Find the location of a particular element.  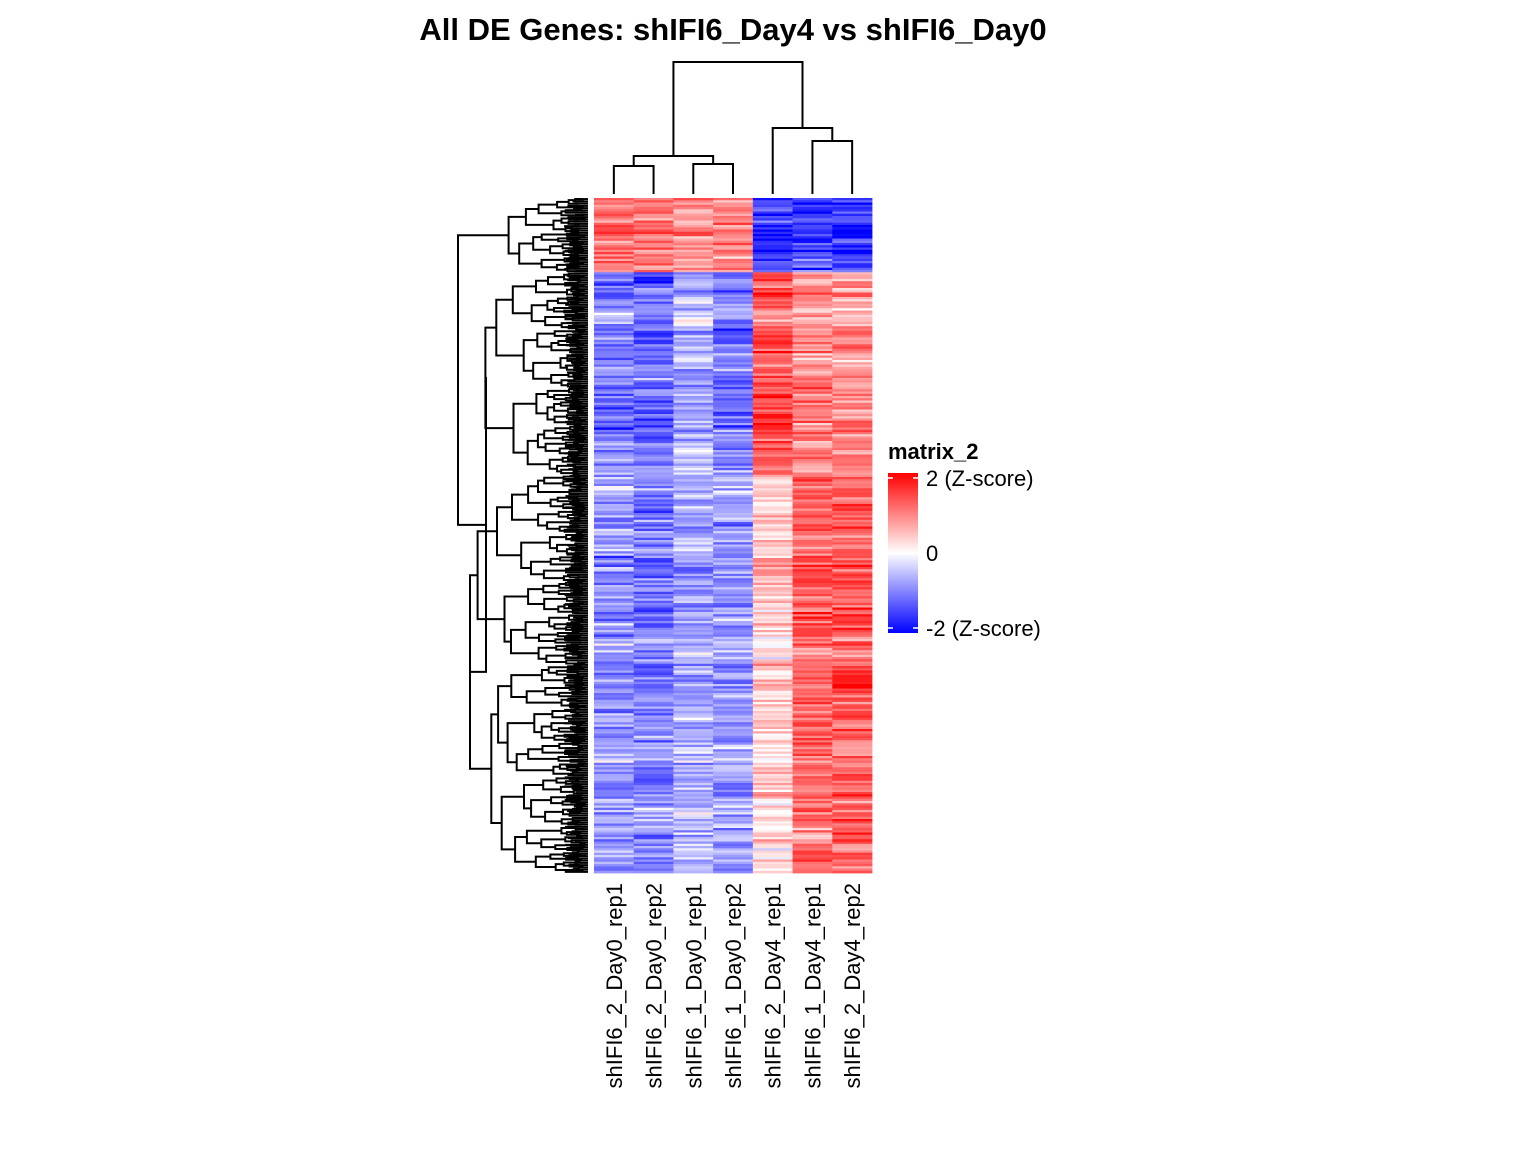

dendrogram-branch is located at coordinates (557, 543).